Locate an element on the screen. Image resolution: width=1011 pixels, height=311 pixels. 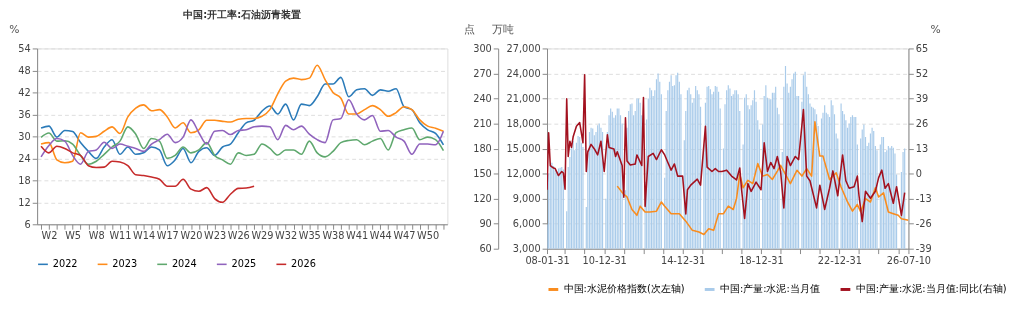
legend-label: 中国:产量:水泥:当月值:同比(右轴) is located at coordinates (931, 289).